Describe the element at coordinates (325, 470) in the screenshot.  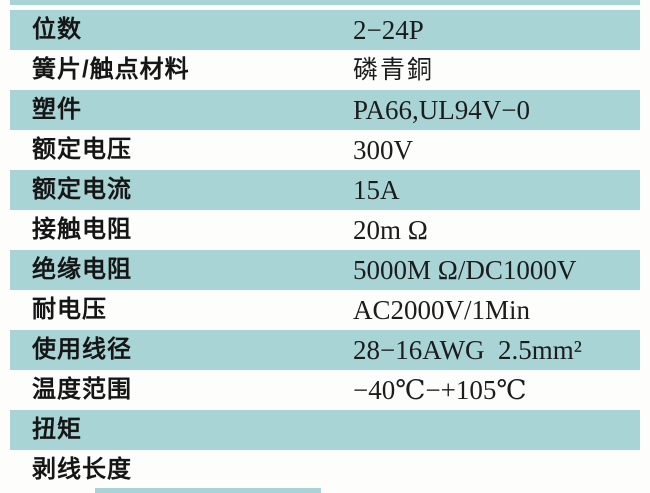
I see `spec-row-strip-length: 剥线长度` at that location.